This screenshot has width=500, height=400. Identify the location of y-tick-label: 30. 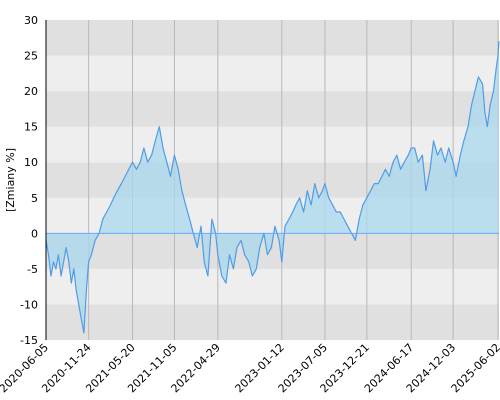
(31, 20).